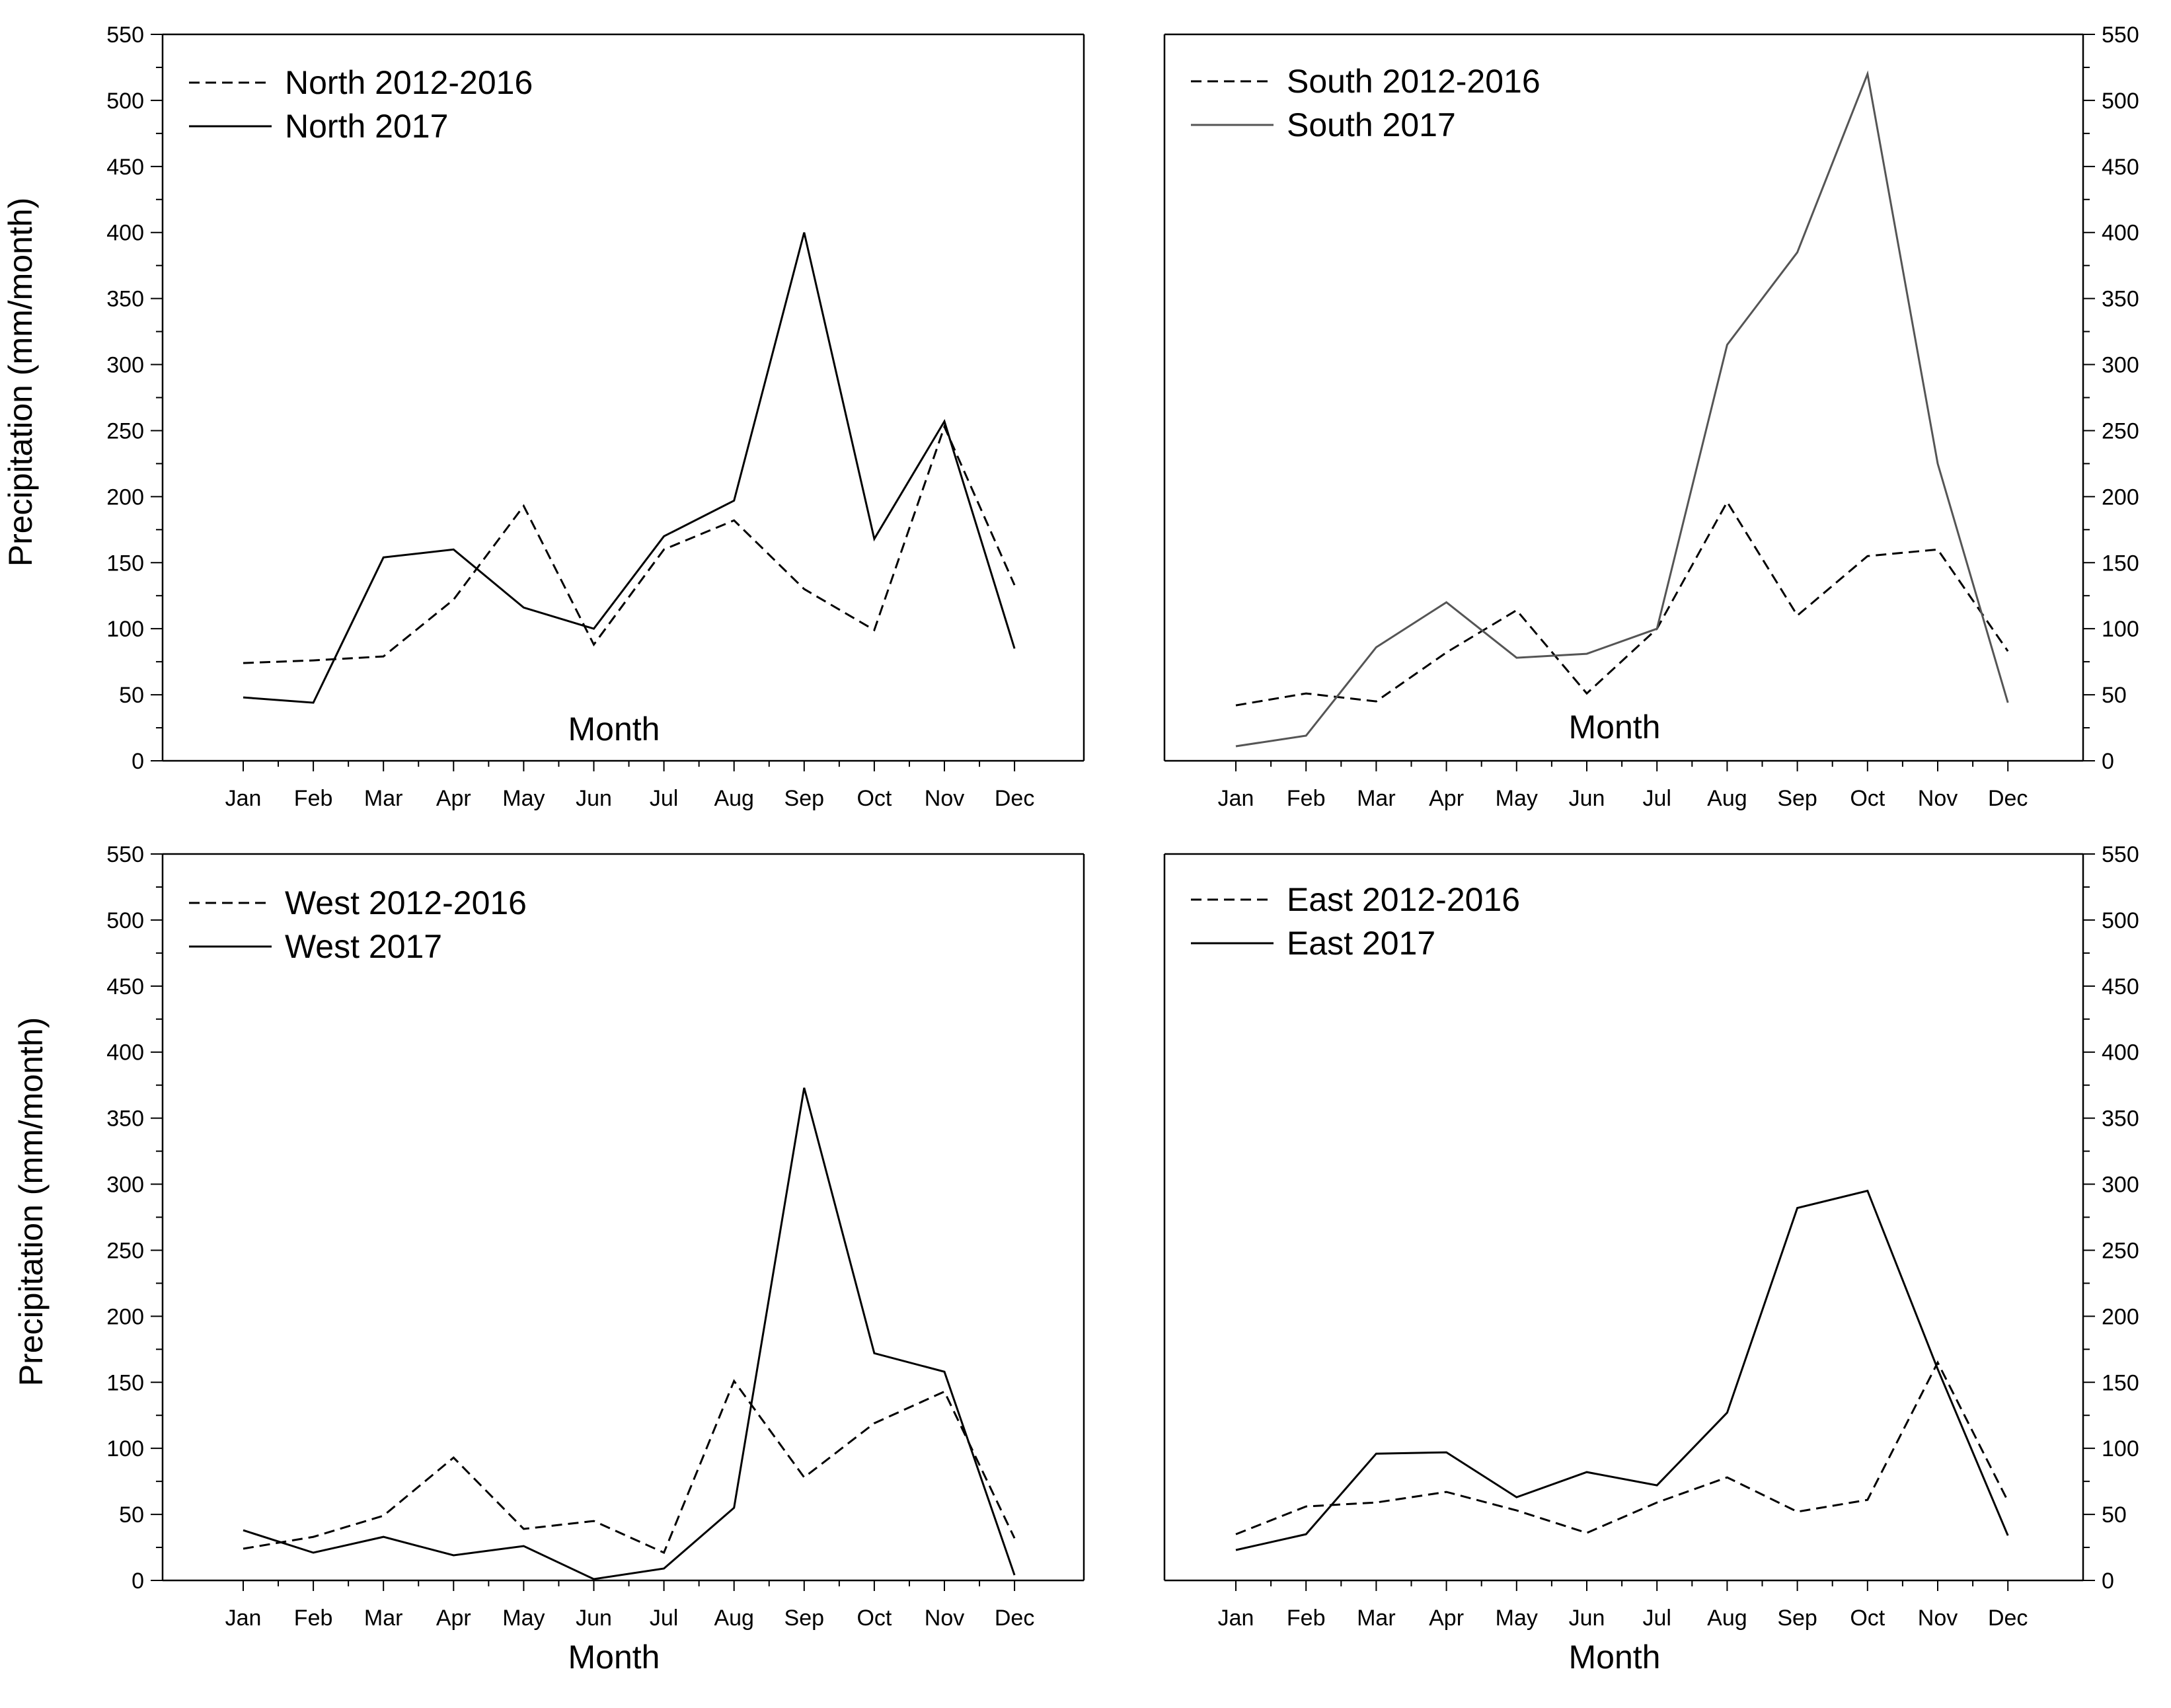 The image size is (2171, 1708). Describe the element at coordinates (1236, 1618) in the screenshot. I see `east-x-tick-label: Jan` at that location.